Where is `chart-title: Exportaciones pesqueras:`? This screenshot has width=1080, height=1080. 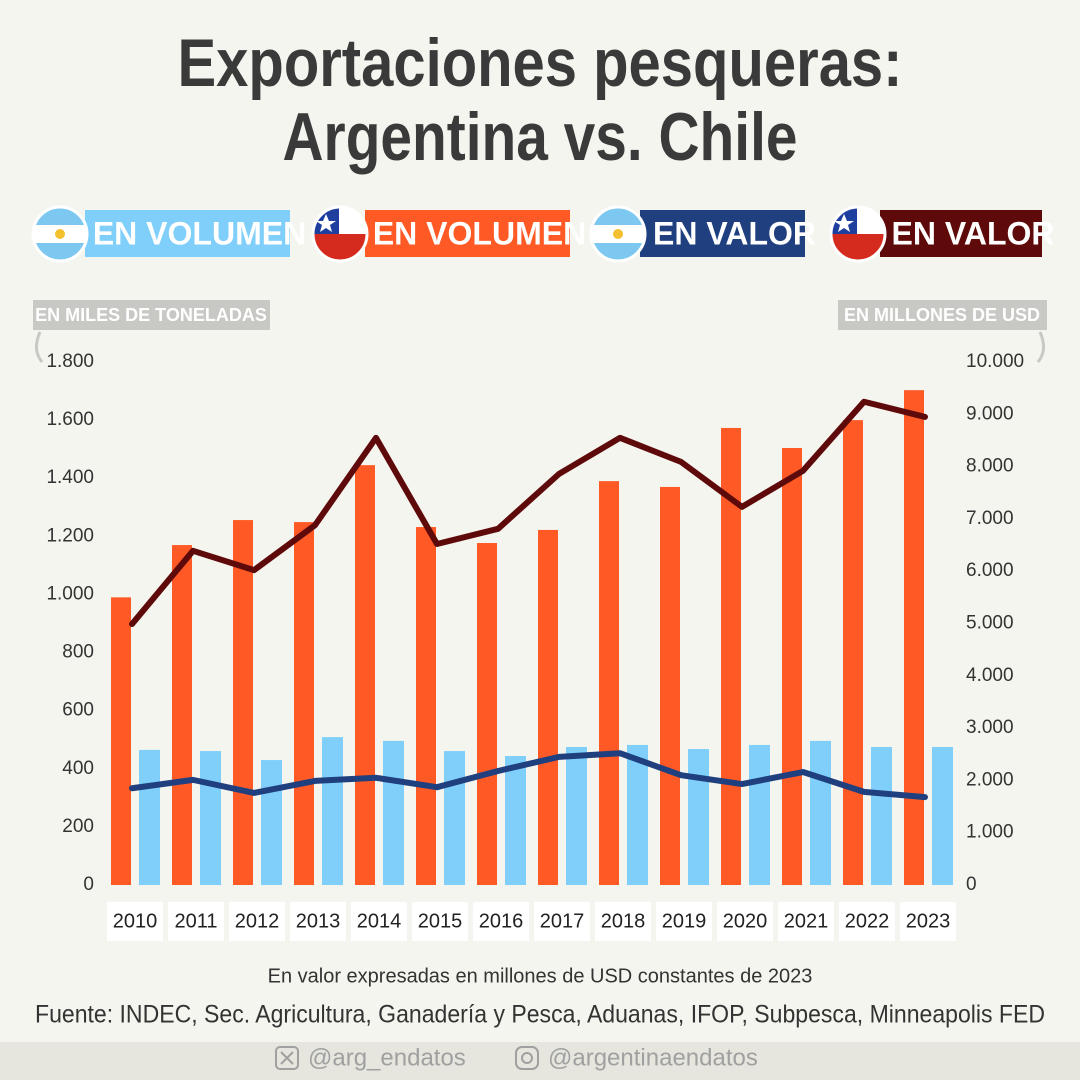
chart-title: Exportaciones pesqueras: is located at coordinates (540, 63).